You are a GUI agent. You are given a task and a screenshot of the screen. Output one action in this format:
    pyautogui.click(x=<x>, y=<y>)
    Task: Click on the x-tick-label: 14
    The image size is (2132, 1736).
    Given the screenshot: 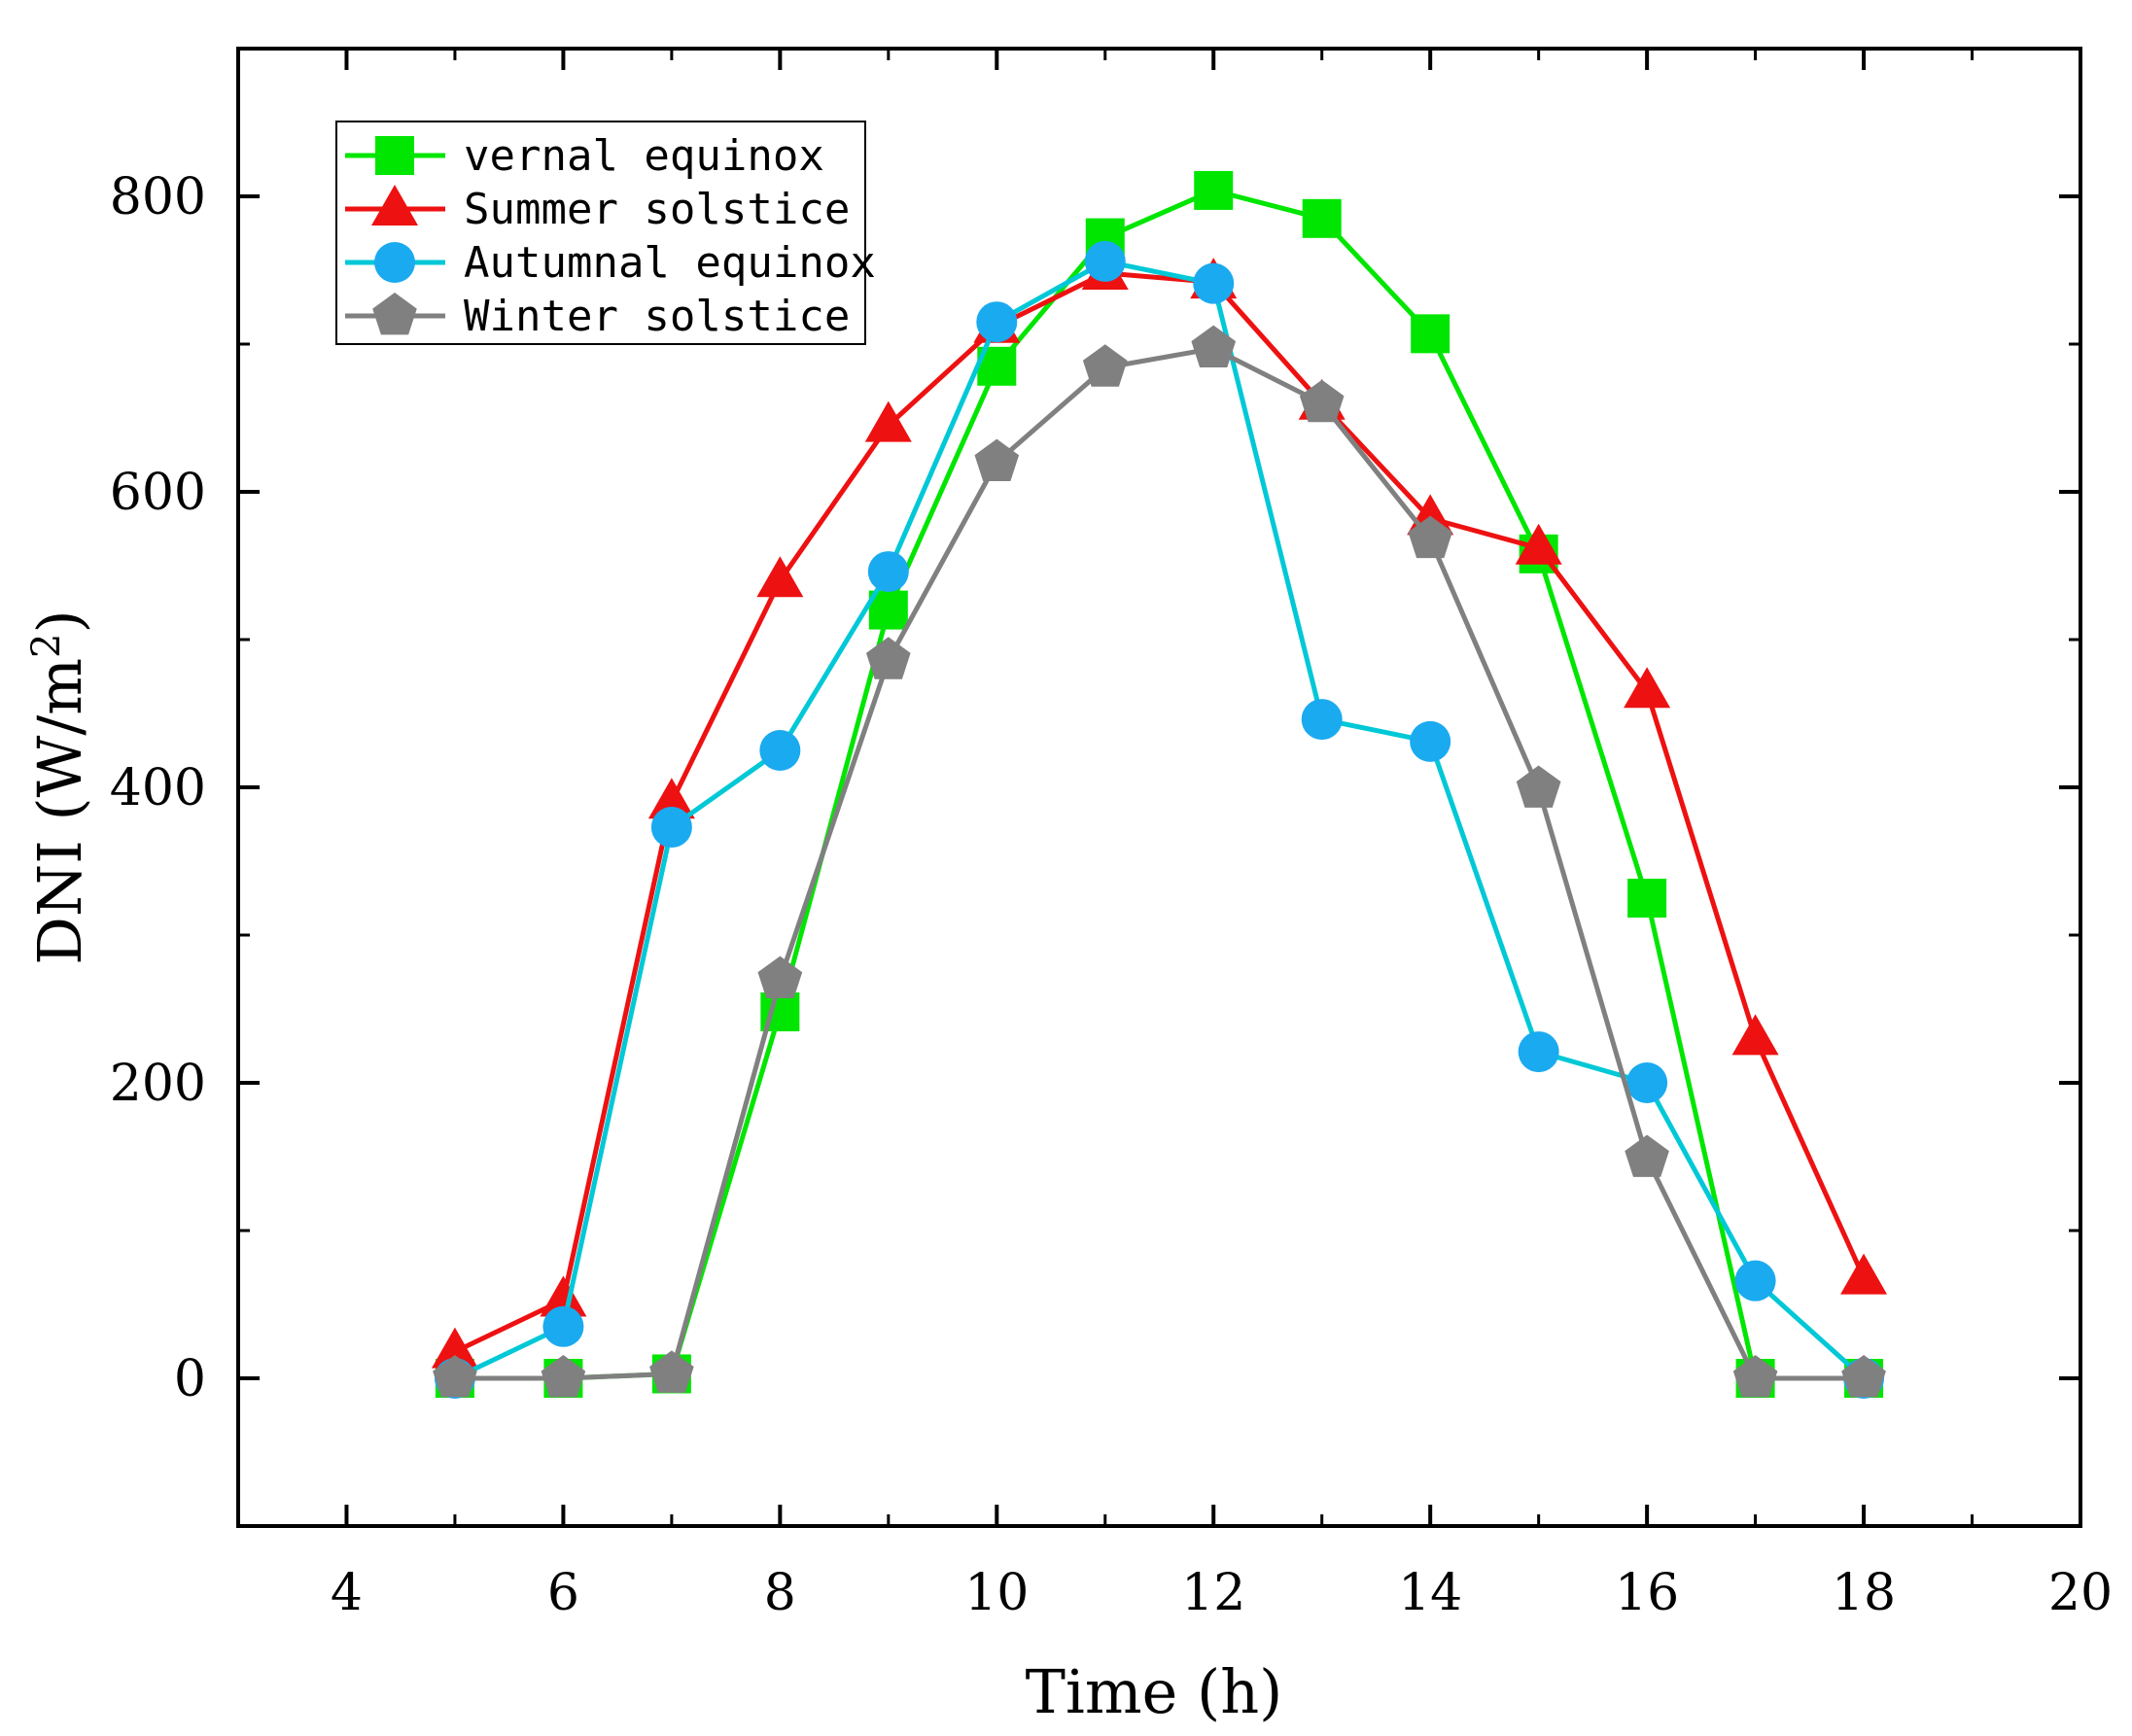 What is the action you would take?
    pyautogui.click(x=1430, y=1593)
    